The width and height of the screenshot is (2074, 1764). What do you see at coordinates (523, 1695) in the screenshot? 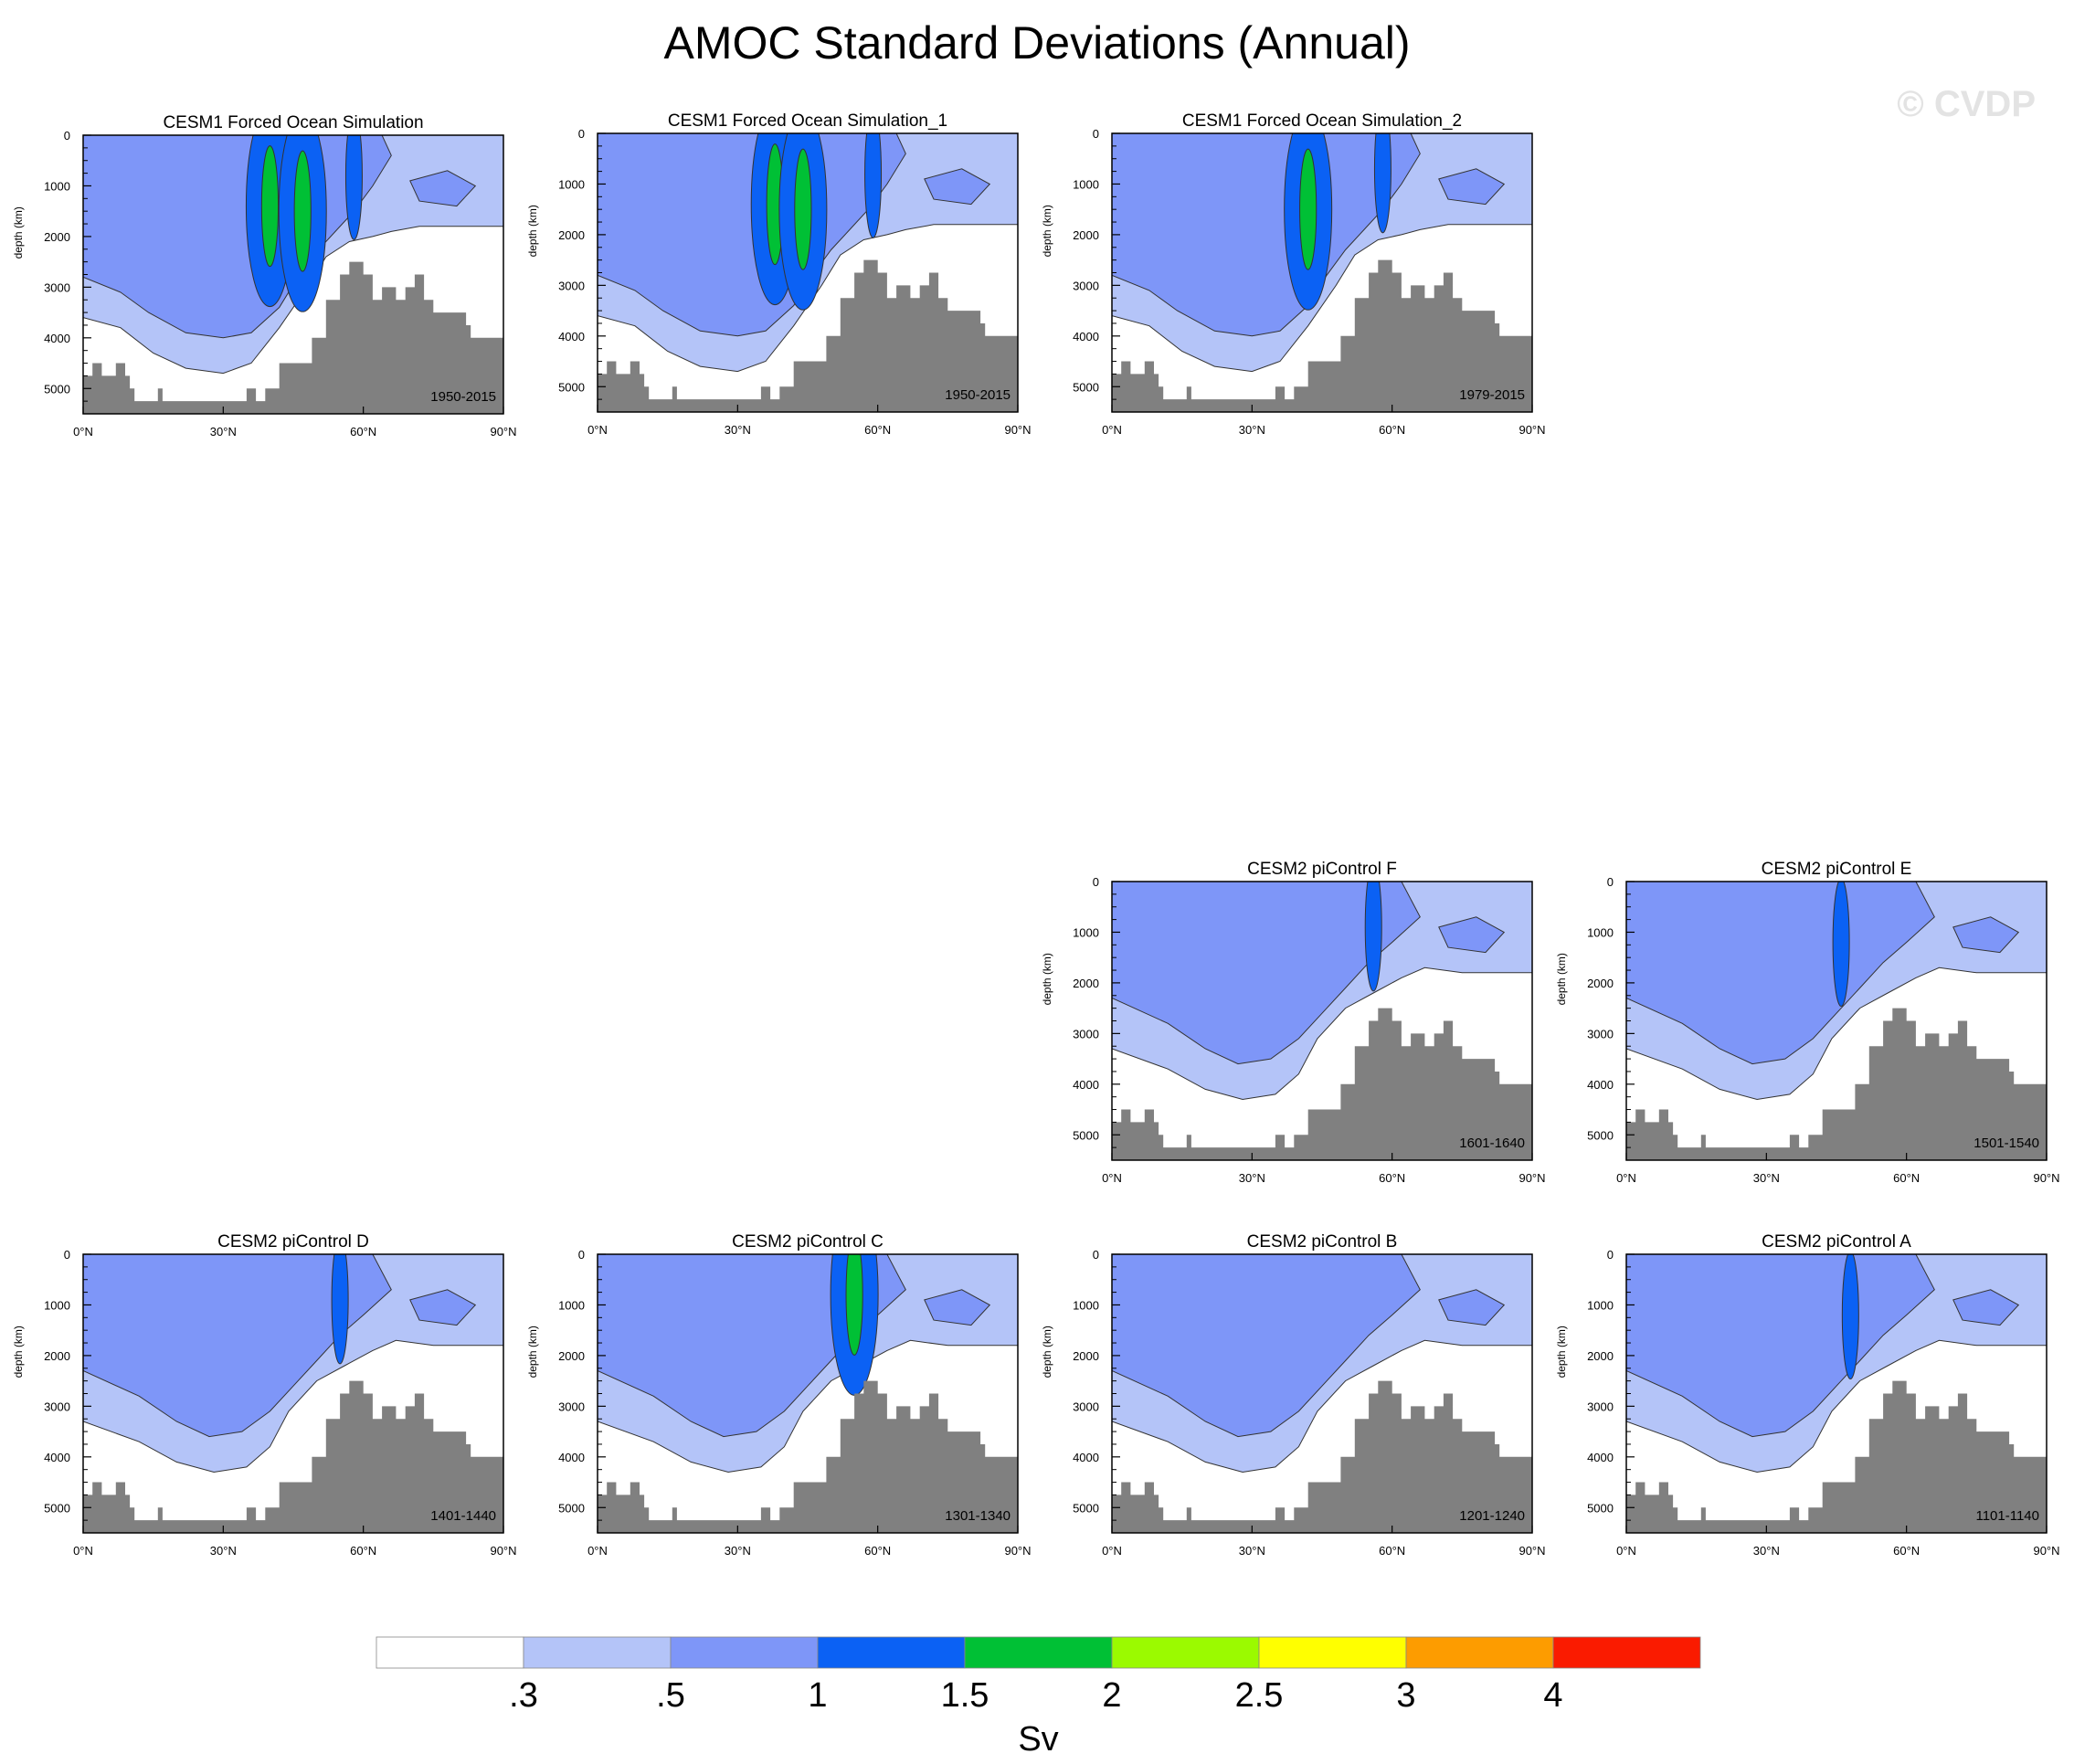
I see `colorbar-label: .3` at bounding box center [523, 1695].